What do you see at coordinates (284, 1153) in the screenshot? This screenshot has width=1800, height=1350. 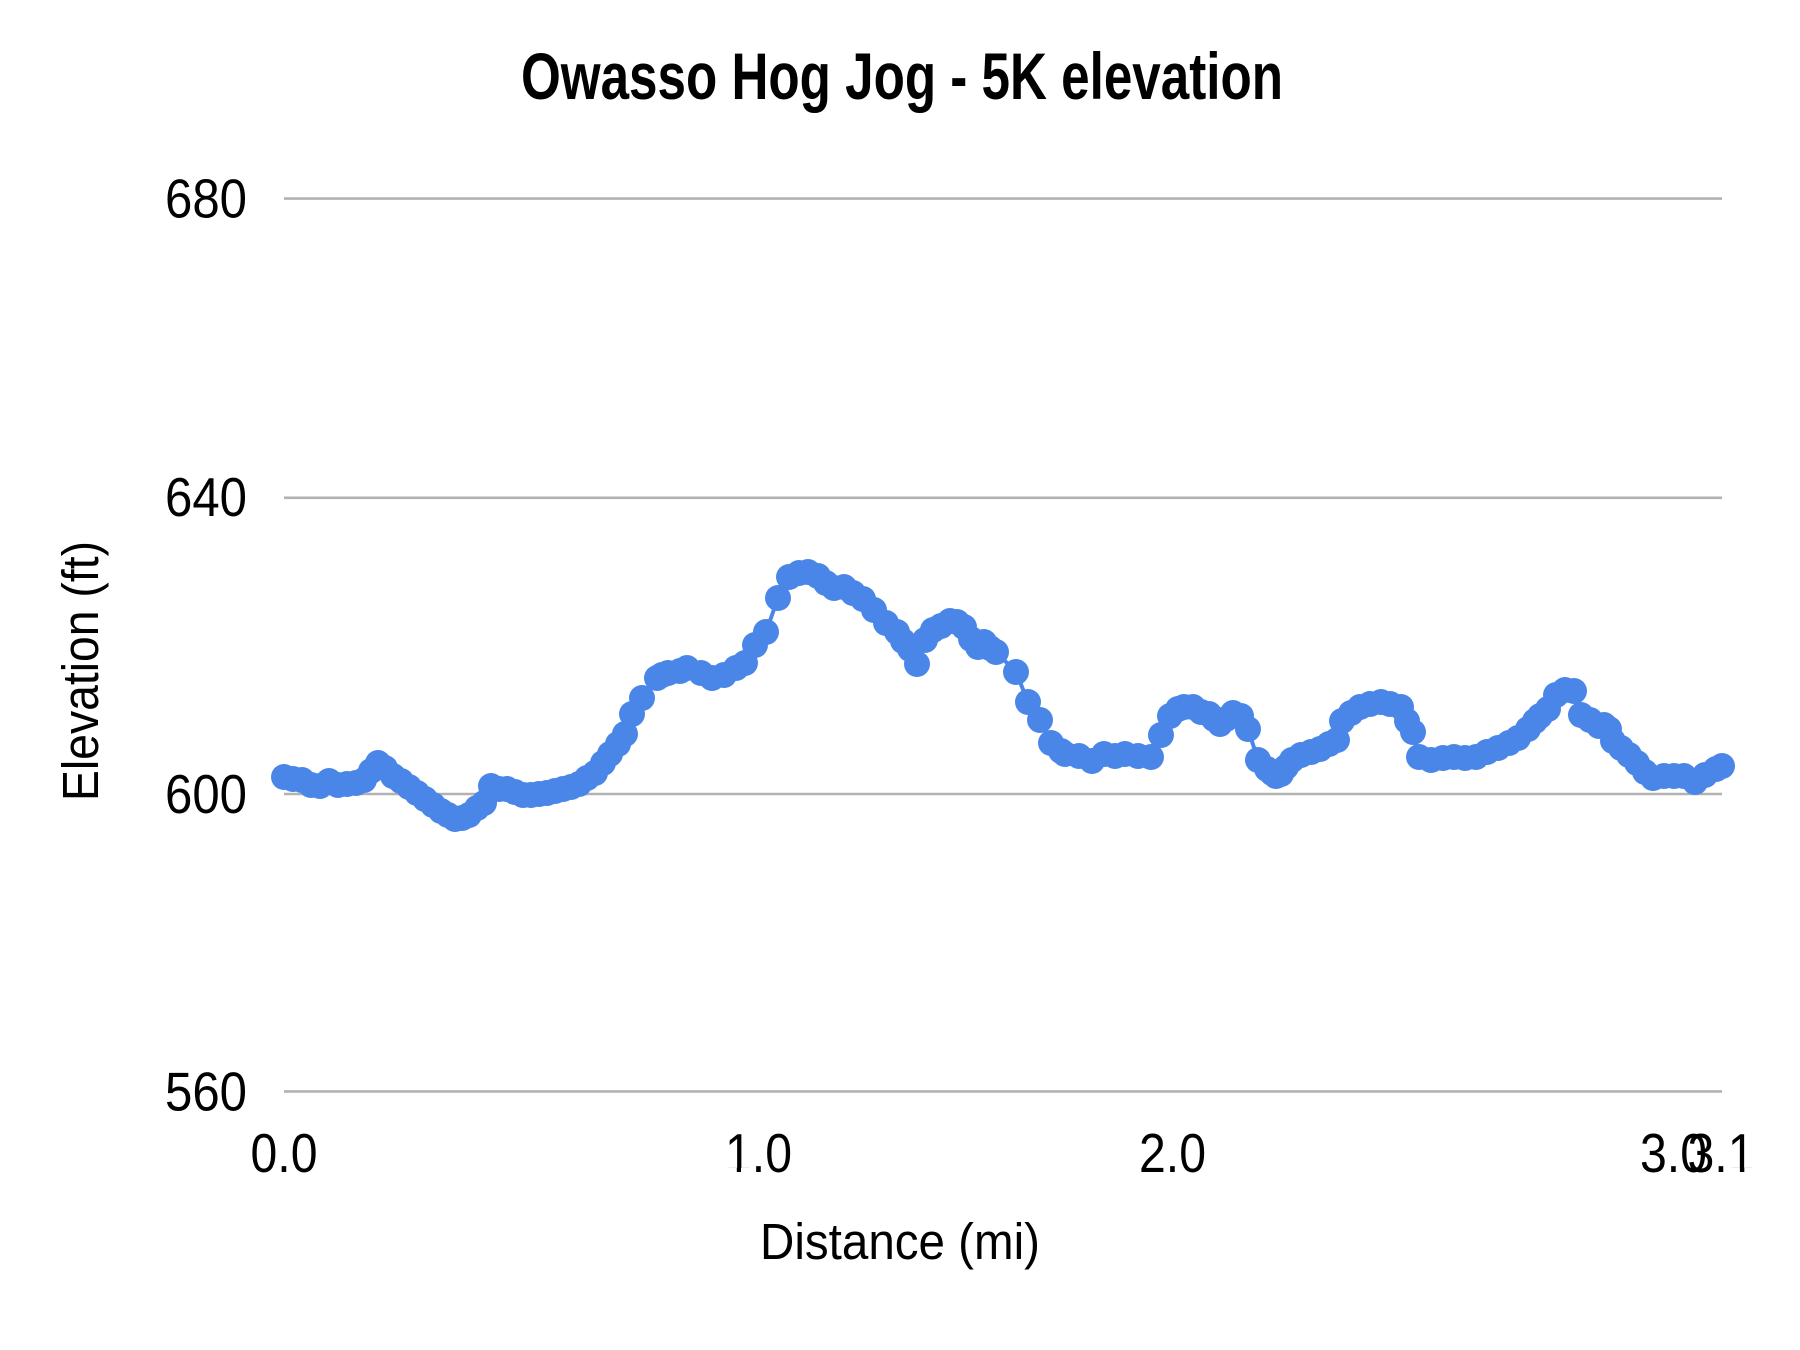 I see `svg-text: 0.0` at bounding box center [284, 1153].